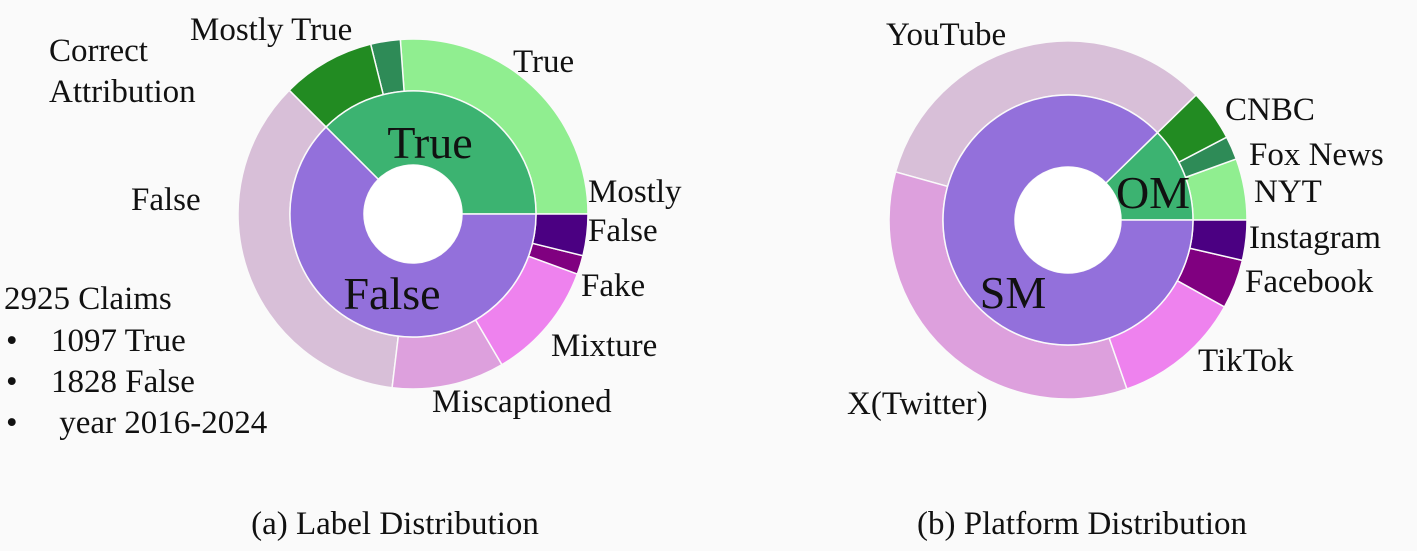 This screenshot has width=1417, height=556. Describe the element at coordinates (123, 382) in the screenshot. I see `claims-false-count: 1828 False` at that location.